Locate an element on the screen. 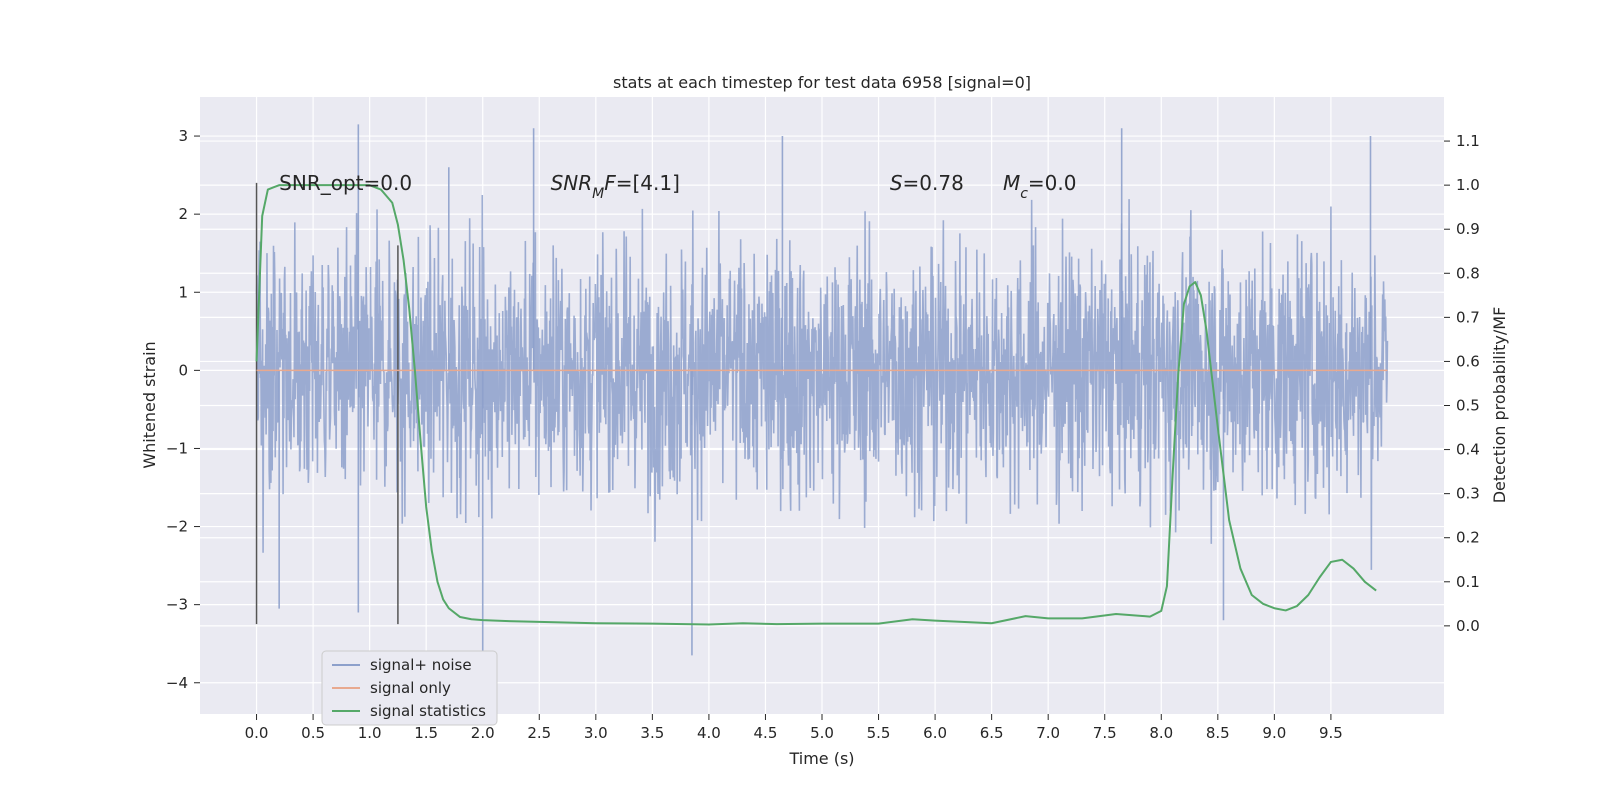 The width and height of the screenshot is (1600, 800). annotation-text: SNR_opt=0.0 is located at coordinates (345, 183).